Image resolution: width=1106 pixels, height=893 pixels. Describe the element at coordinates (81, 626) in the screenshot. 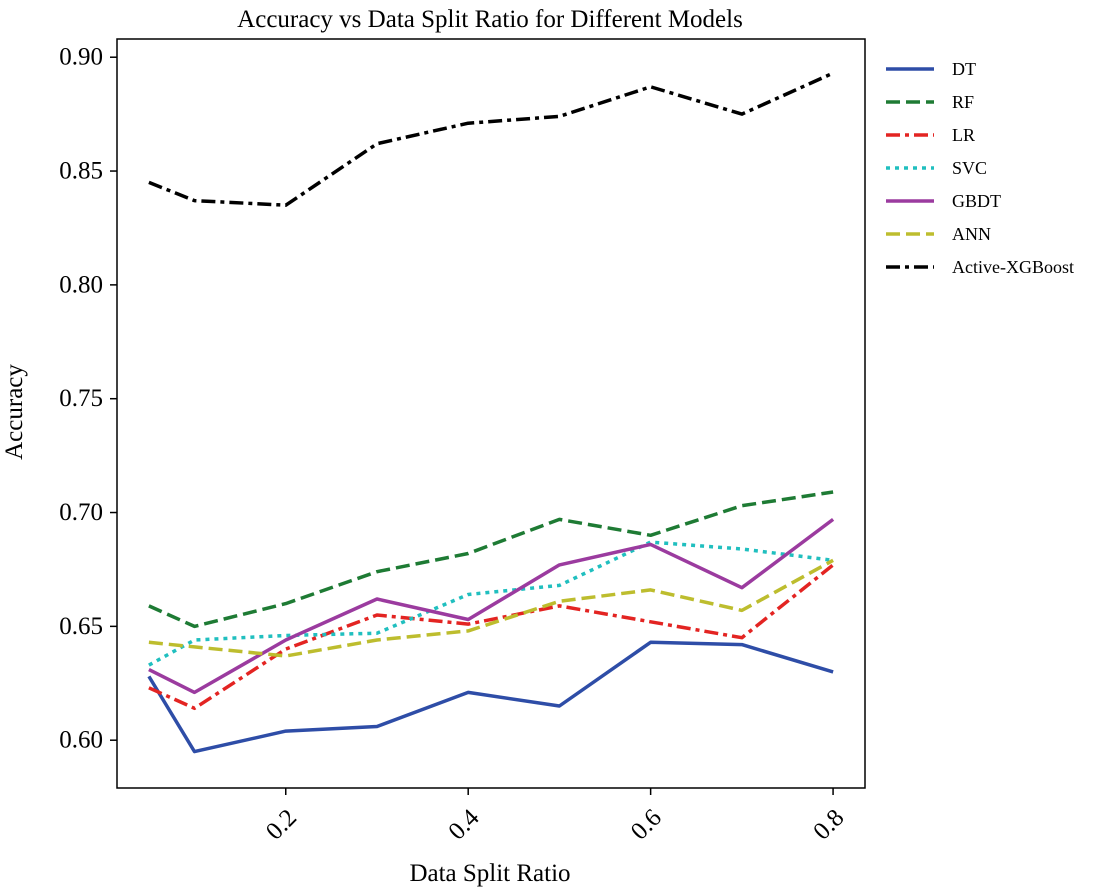

I see `y-tick-label: 0.65` at that location.